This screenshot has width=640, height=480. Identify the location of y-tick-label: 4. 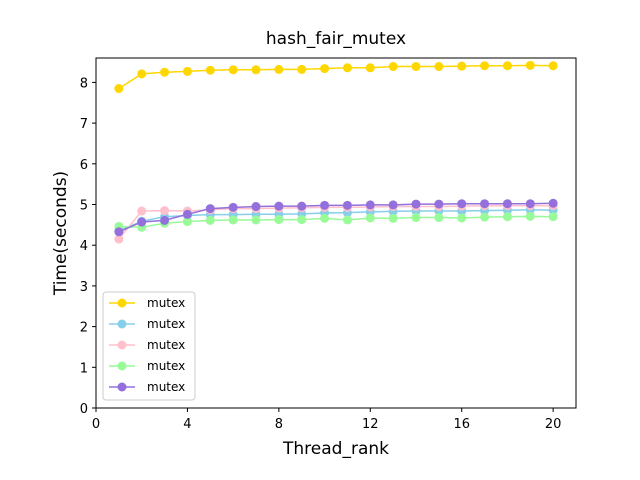
(84, 246).